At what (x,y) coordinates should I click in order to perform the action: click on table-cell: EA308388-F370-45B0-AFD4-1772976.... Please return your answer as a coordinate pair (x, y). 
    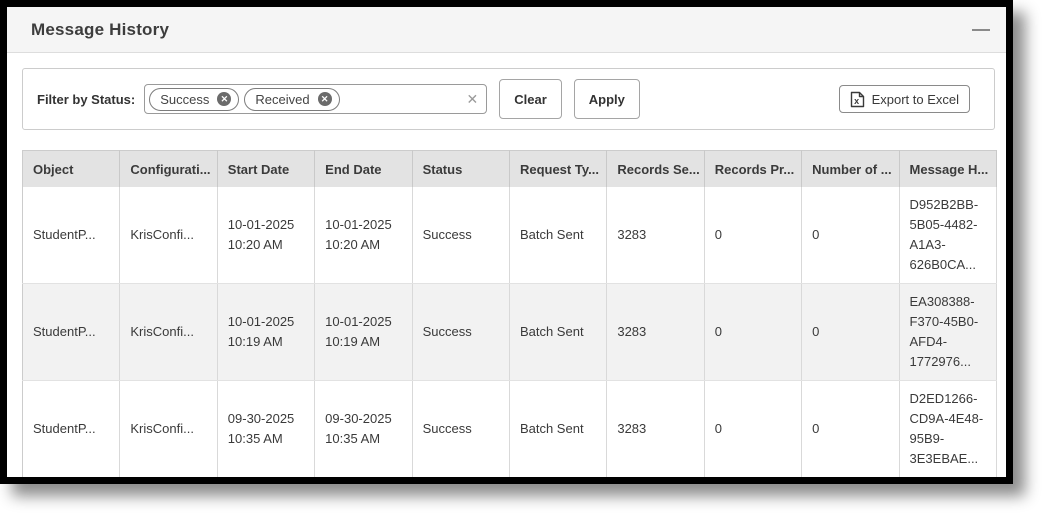
    Looking at the image, I should click on (948, 332).